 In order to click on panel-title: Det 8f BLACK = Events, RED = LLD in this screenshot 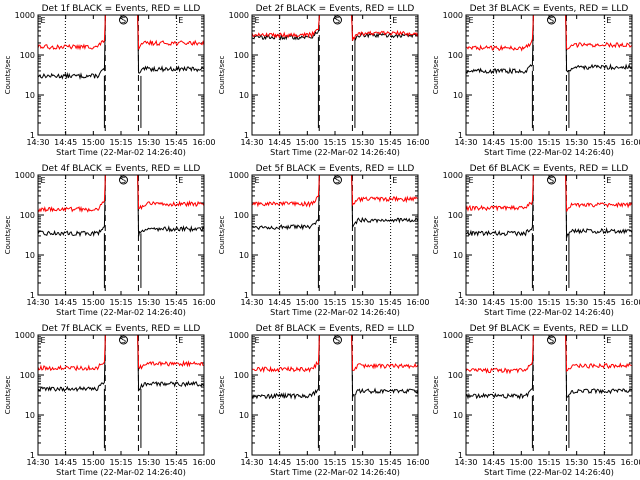, I will do `click(335, 329)`.